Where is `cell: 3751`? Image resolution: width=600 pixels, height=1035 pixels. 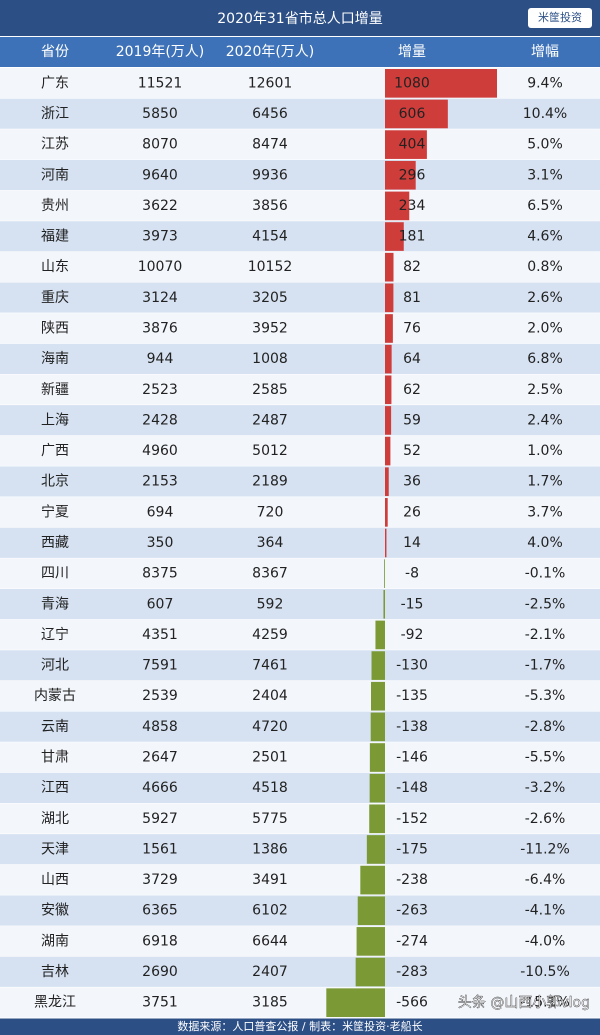
cell: 3751 is located at coordinates (160, 1003).